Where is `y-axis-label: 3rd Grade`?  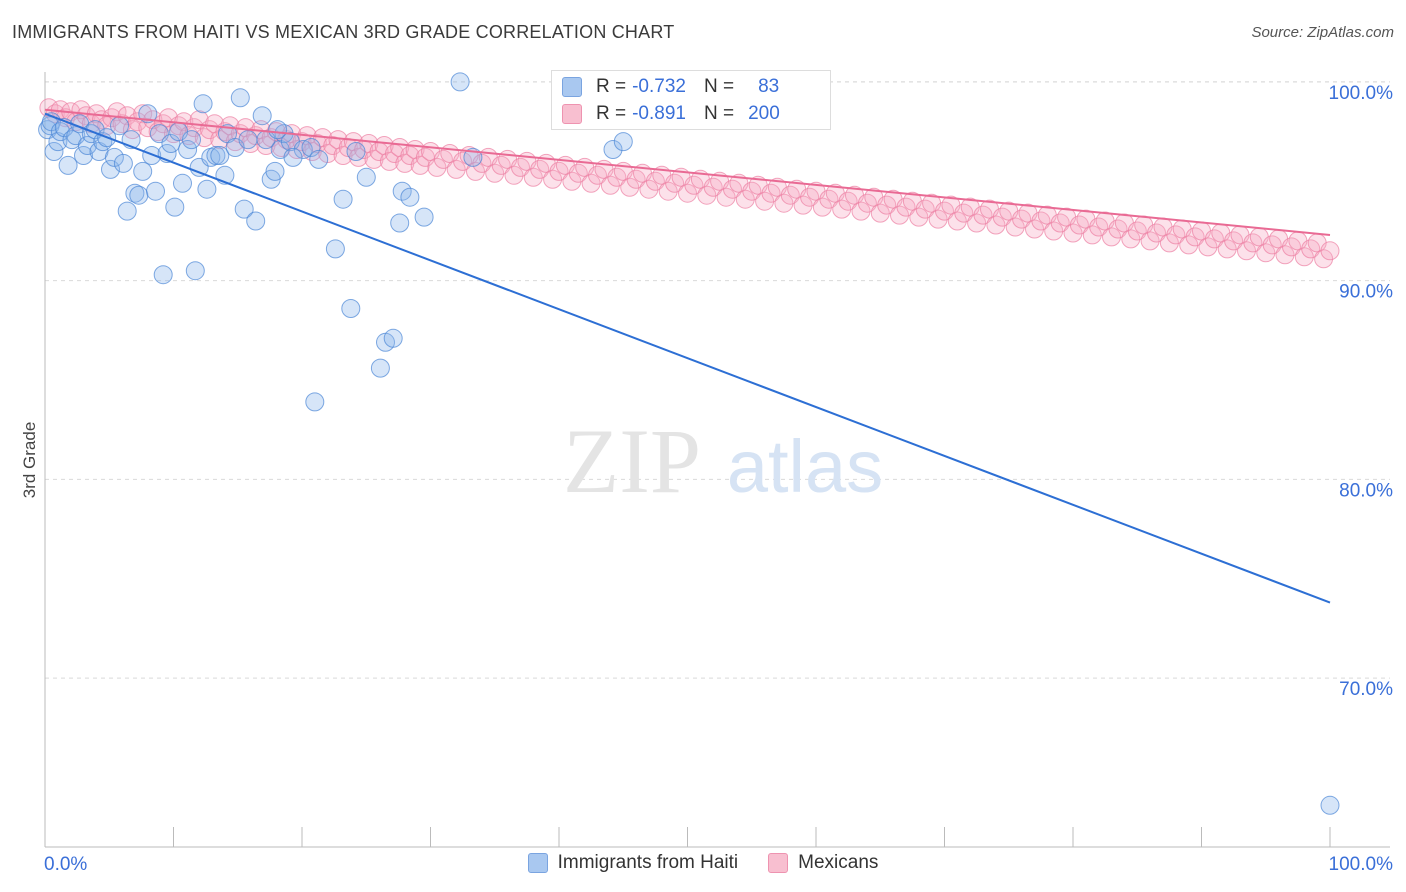 y-axis-label: 3rd Grade is located at coordinates (29, 460).